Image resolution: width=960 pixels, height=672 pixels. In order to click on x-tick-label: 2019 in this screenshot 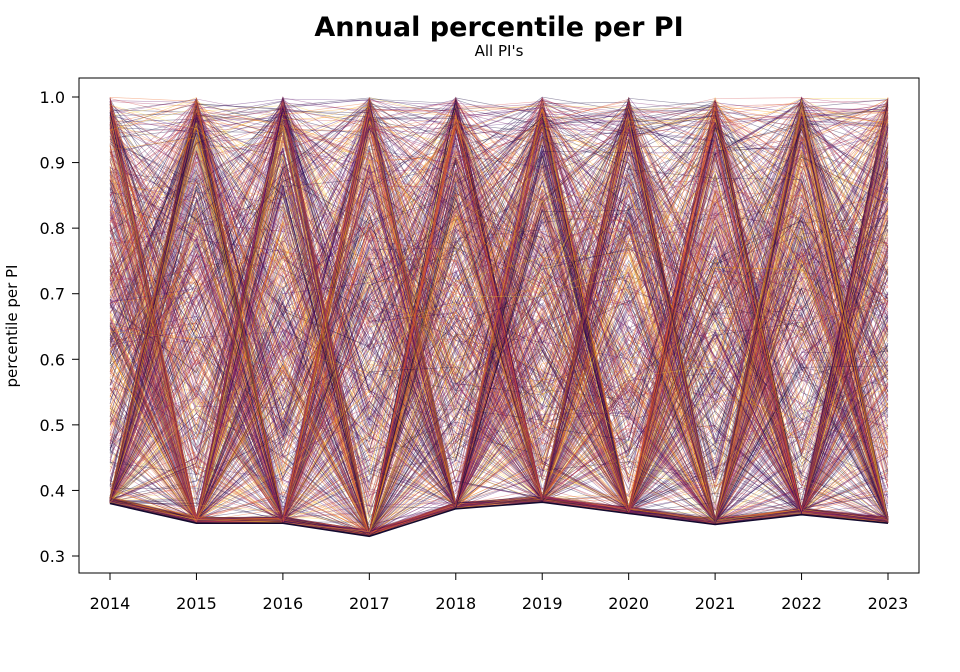, I will do `click(542, 603)`.